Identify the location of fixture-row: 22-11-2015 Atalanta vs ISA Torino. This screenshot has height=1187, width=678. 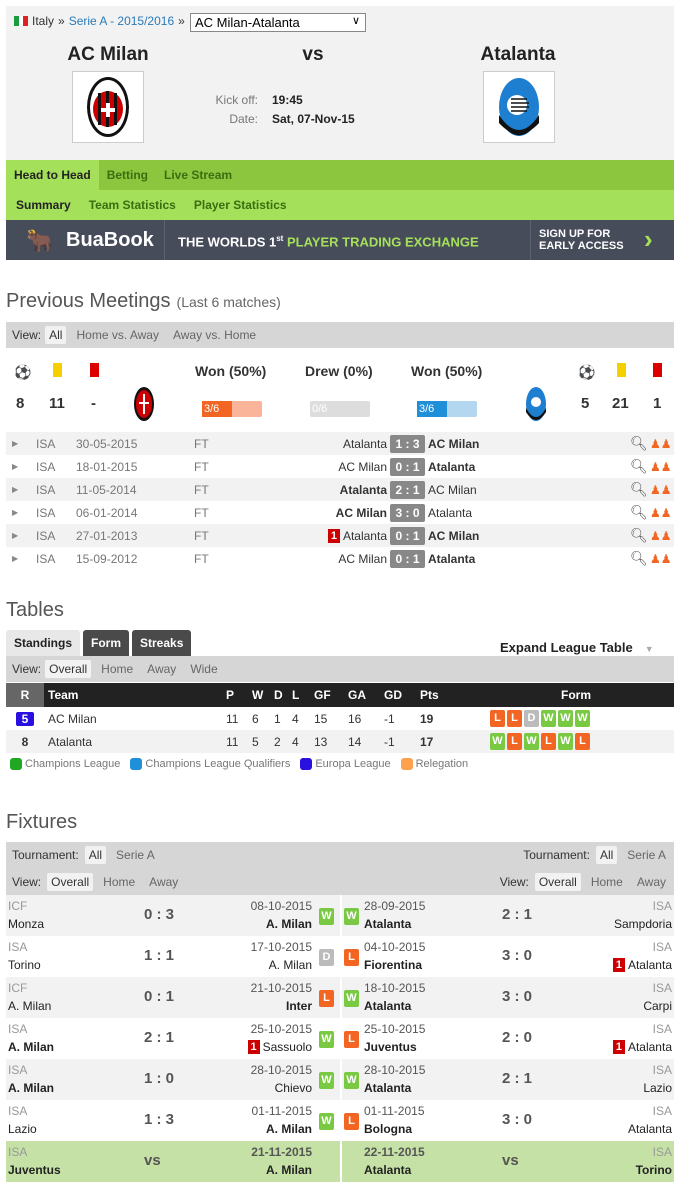
(508, 1161).